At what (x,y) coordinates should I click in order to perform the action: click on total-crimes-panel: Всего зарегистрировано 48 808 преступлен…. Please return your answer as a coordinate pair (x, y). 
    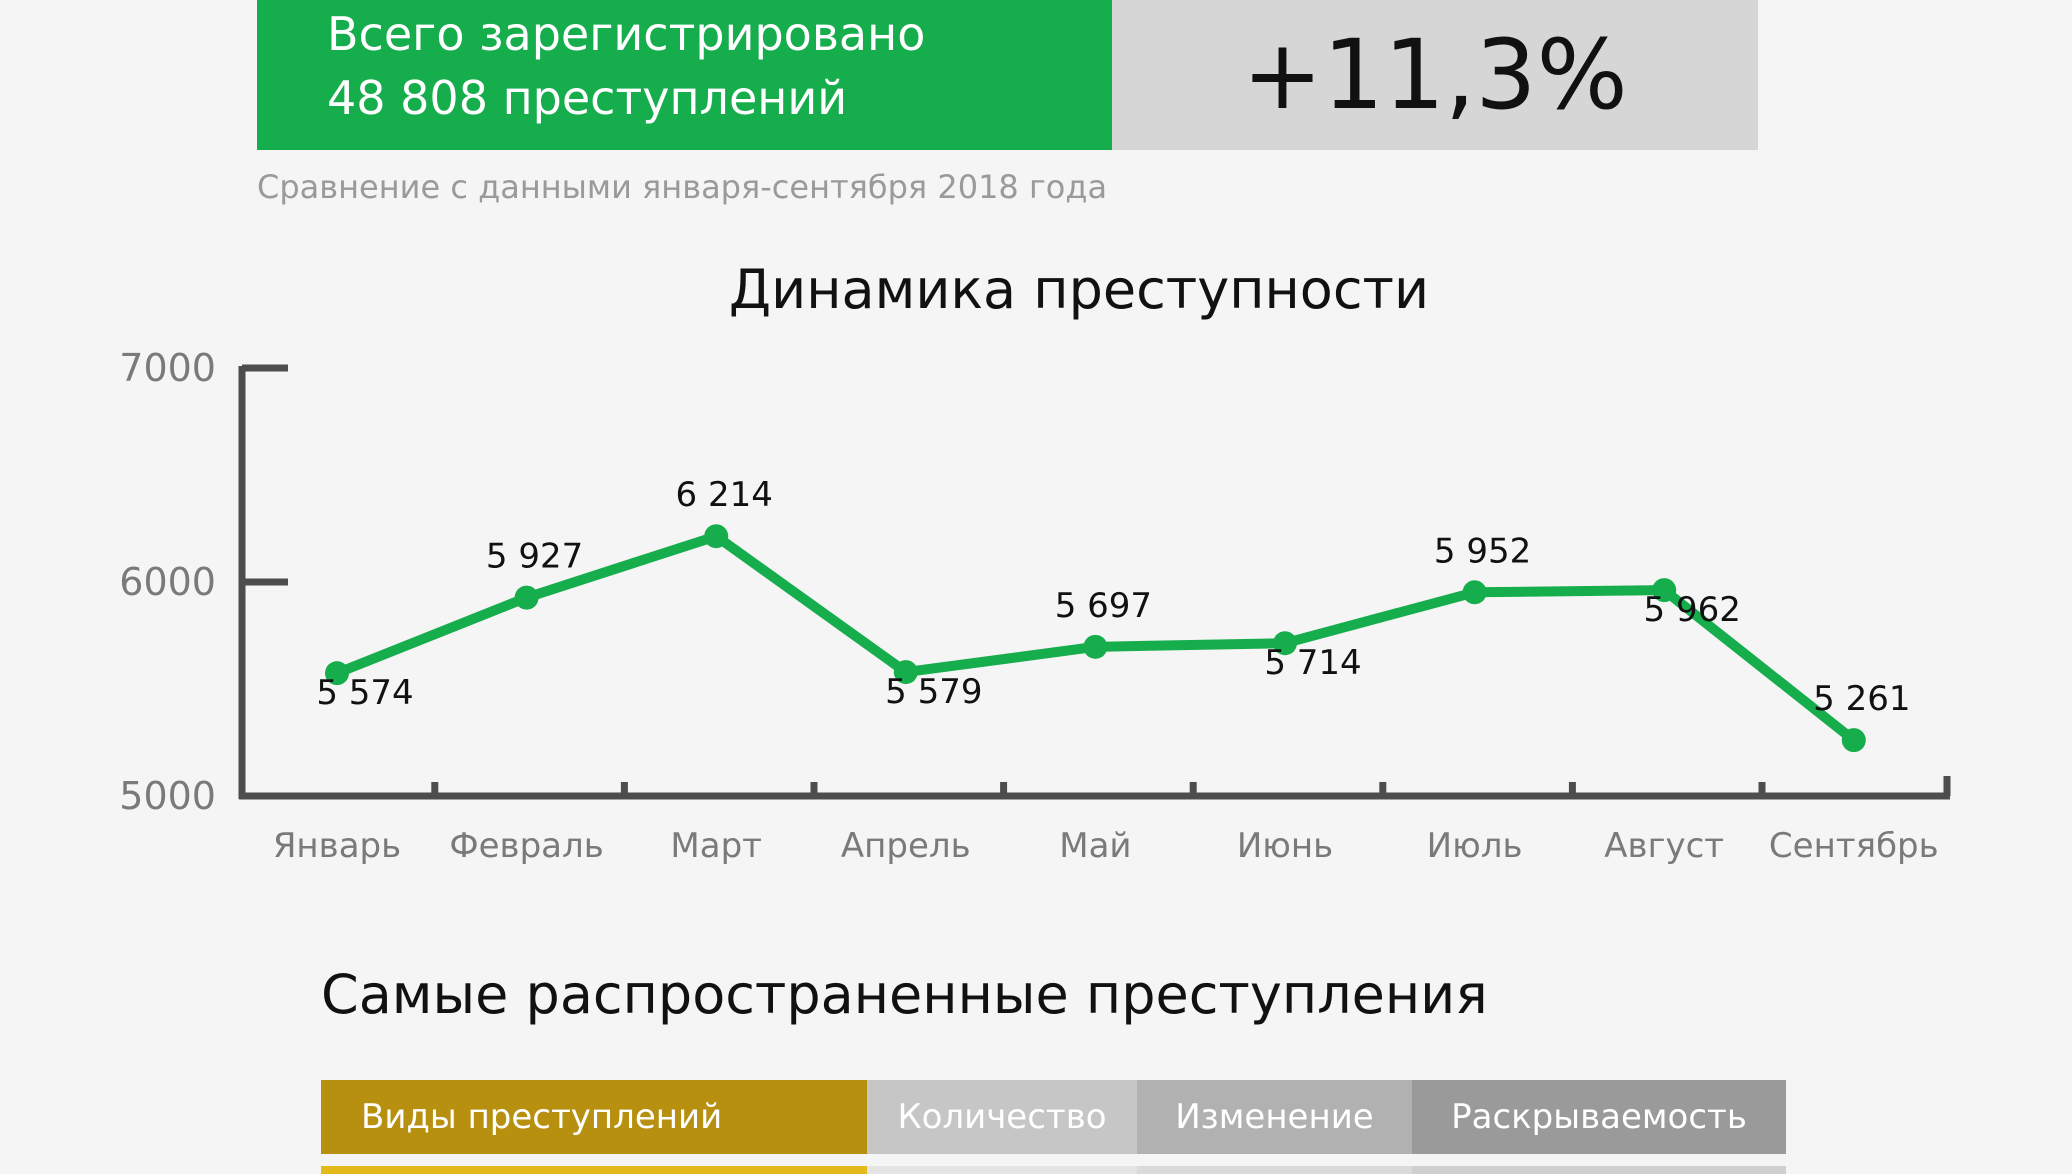
    Looking at the image, I should click on (684, 75).